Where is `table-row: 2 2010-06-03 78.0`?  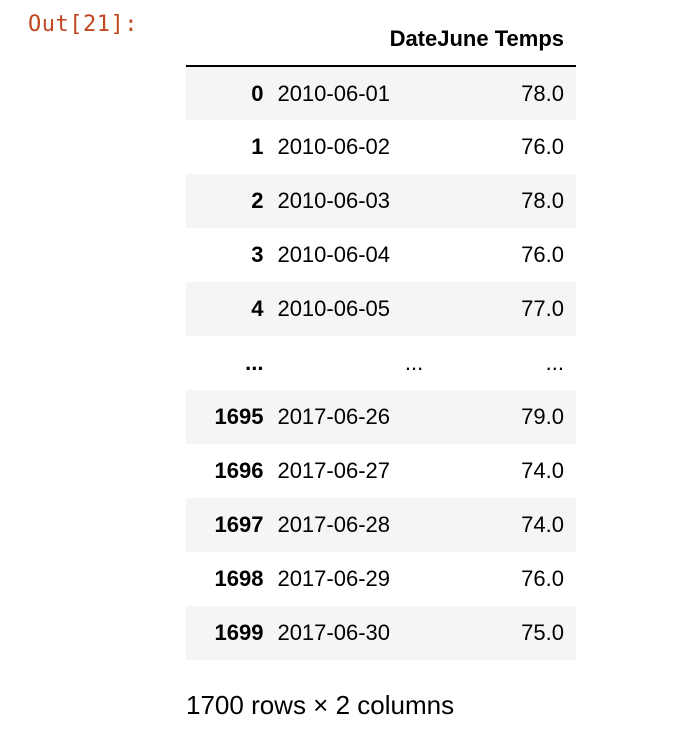 table-row: 2 2010-06-03 78.0 is located at coordinates (381, 201).